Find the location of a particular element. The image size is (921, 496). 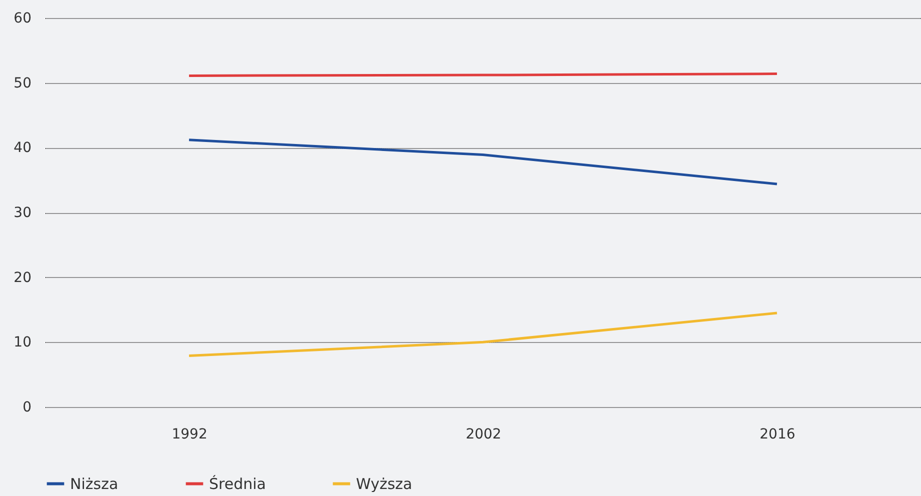

legend-label: Średnia is located at coordinates (237, 483).